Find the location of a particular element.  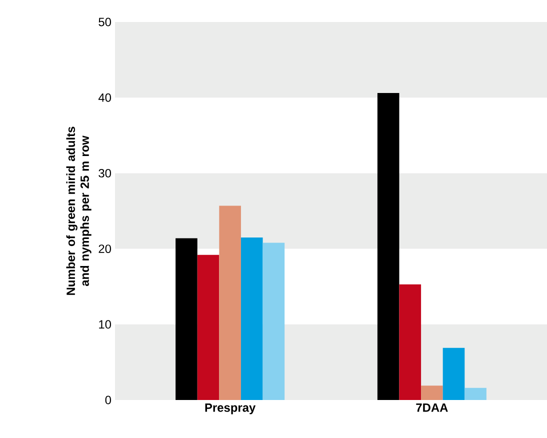

y-tick-label: 40 is located at coordinates (105, 97).